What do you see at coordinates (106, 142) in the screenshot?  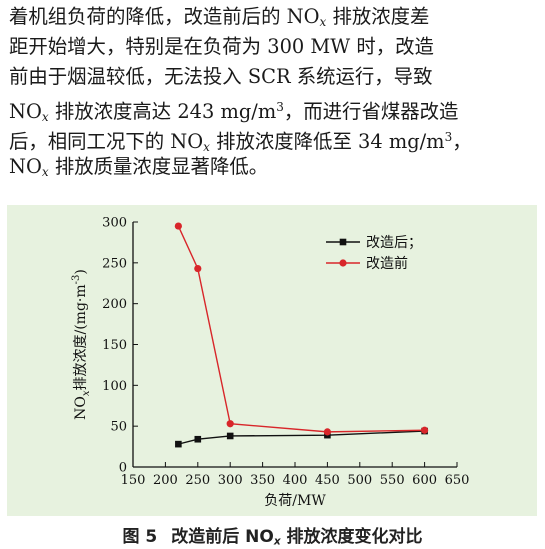 I see `paragraph-text-run: 后，相同工况下的 NO` at bounding box center [106, 142].